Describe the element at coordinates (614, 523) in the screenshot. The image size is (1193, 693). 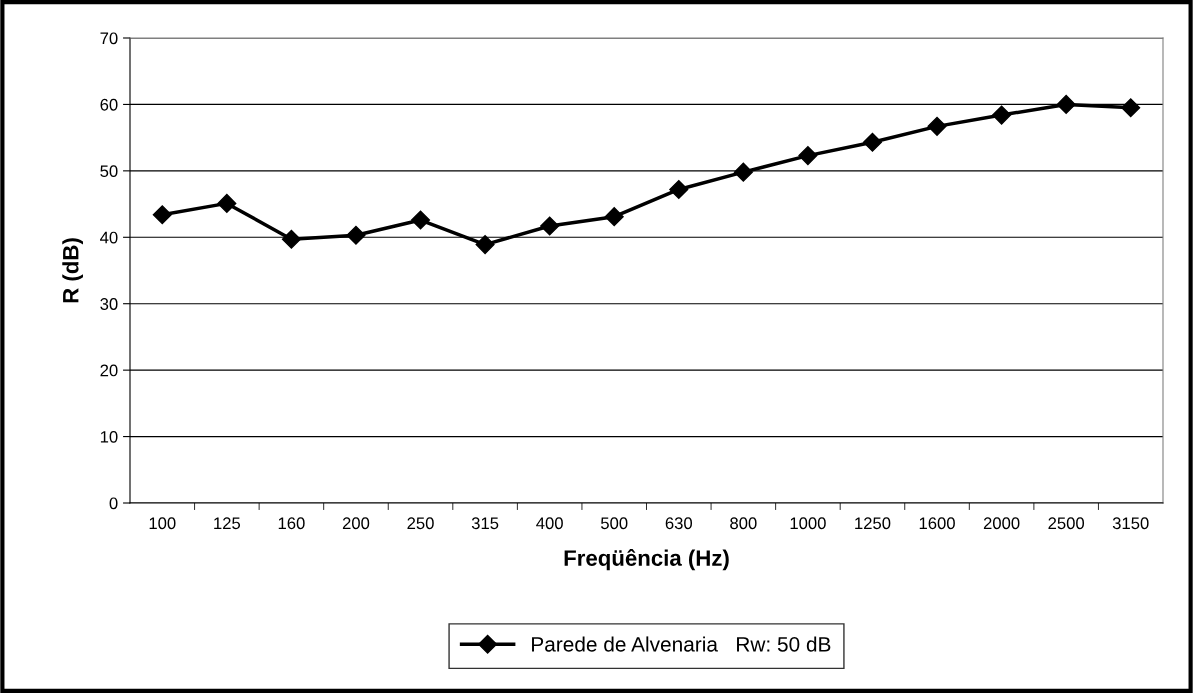
I see `x-tick-label: 500` at that location.